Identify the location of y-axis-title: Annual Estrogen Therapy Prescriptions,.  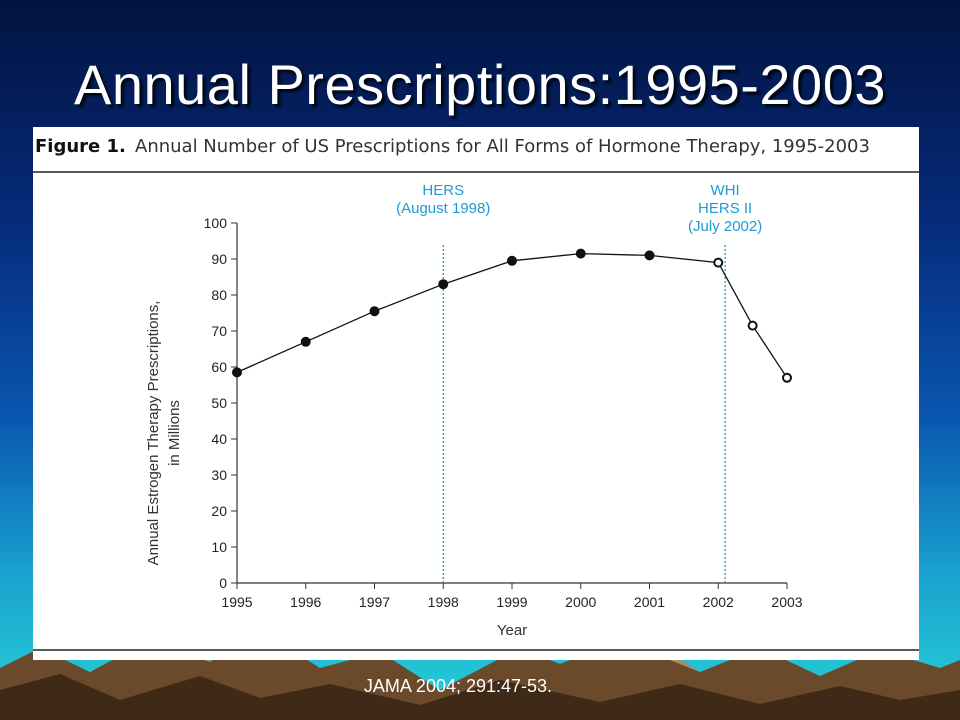
(153, 433).